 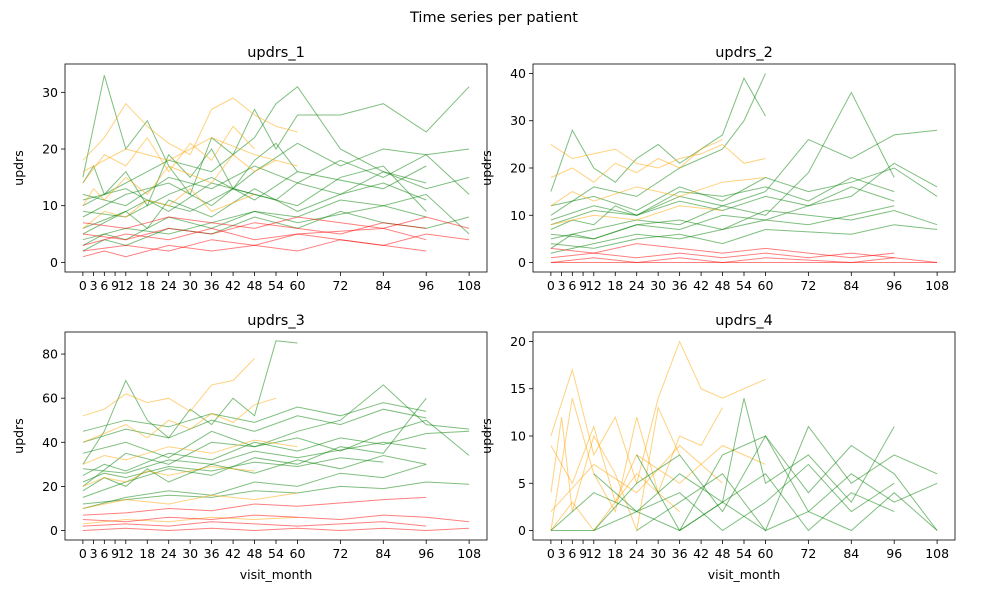 What do you see at coordinates (115, 285) in the screenshot?
I see `x-tick-label: 9` at bounding box center [115, 285].